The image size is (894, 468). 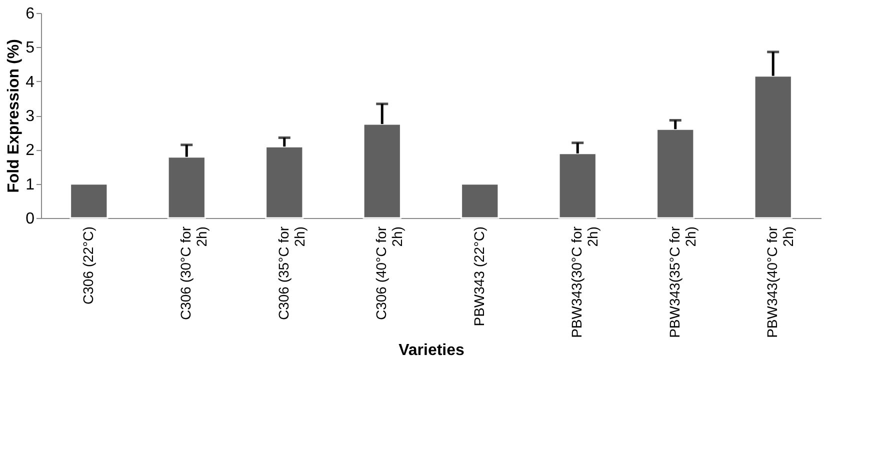 What do you see at coordinates (431, 350) in the screenshot?
I see `x-axis-title: Varieties` at bounding box center [431, 350].